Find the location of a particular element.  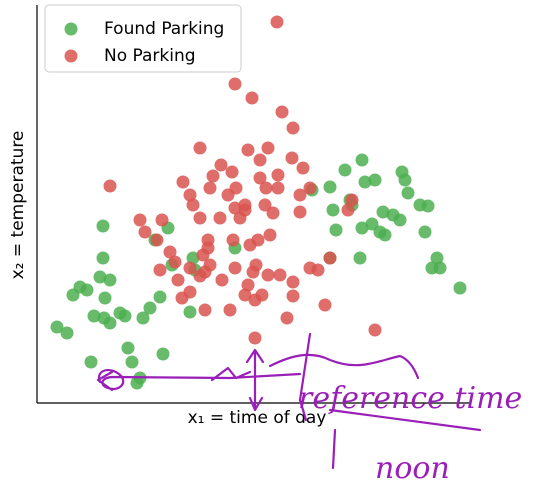

y-axis-label: x₂ = temperature is located at coordinates (18, 205).